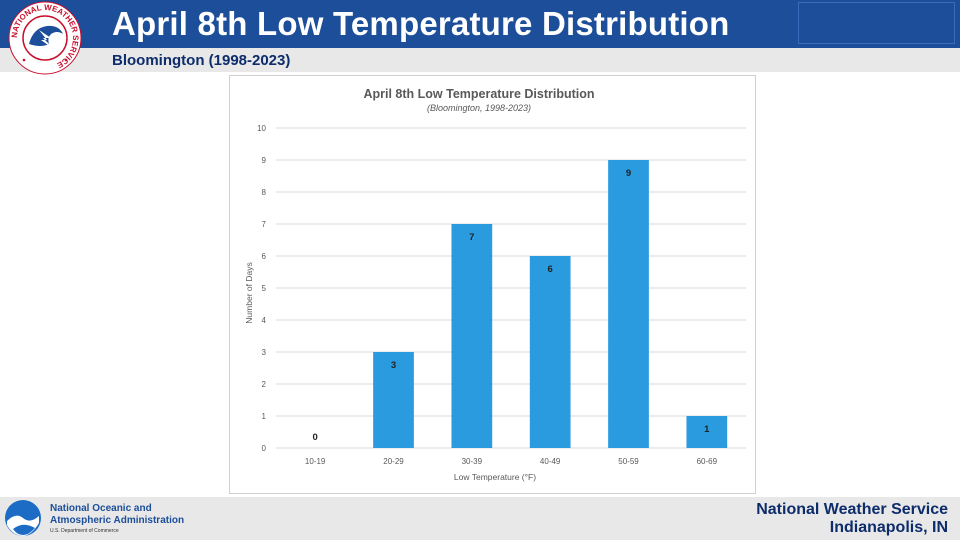 Image resolution: width=960 pixels, height=540 pixels. What do you see at coordinates (264, 160) in the screenshot?
I see `y-tick-label: 9` at bounding box center [264, 160].